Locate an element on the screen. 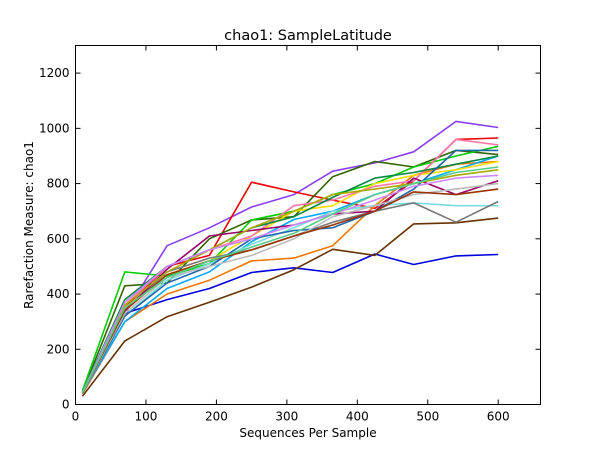 The width and height of the screenshot is (600, 450). x-tick-label: 400 is located at coordinates (357, 417).